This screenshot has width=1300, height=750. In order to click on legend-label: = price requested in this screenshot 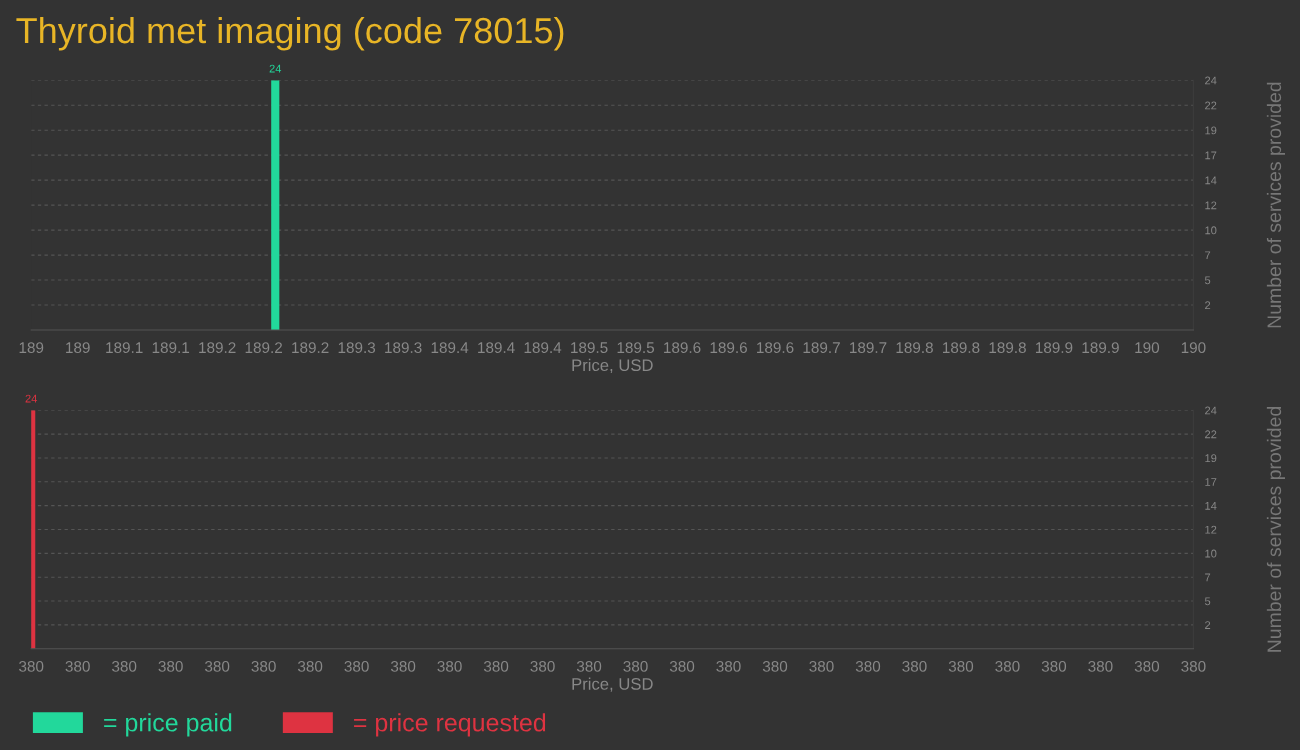, I will do `click(450, 725)`.